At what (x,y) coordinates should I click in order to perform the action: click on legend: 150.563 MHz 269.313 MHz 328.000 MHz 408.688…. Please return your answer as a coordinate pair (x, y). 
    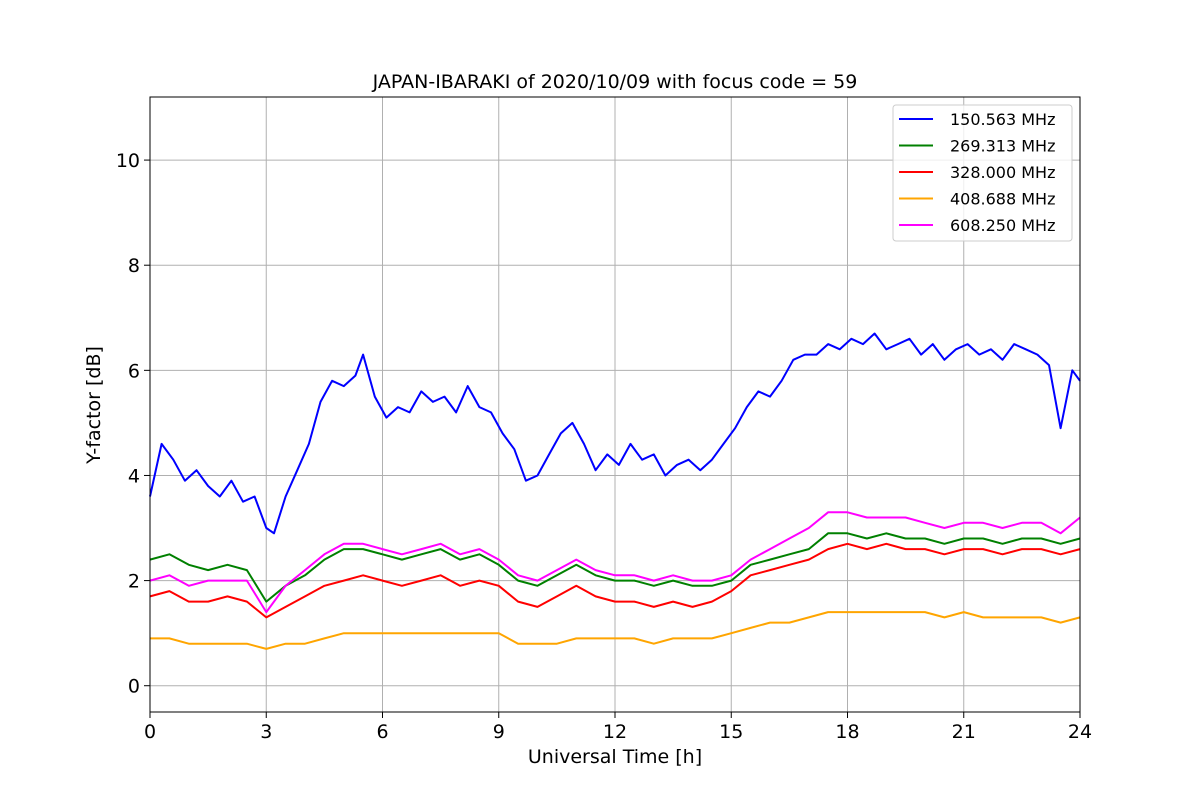
    Looking at the image, I should click on (982, 173).